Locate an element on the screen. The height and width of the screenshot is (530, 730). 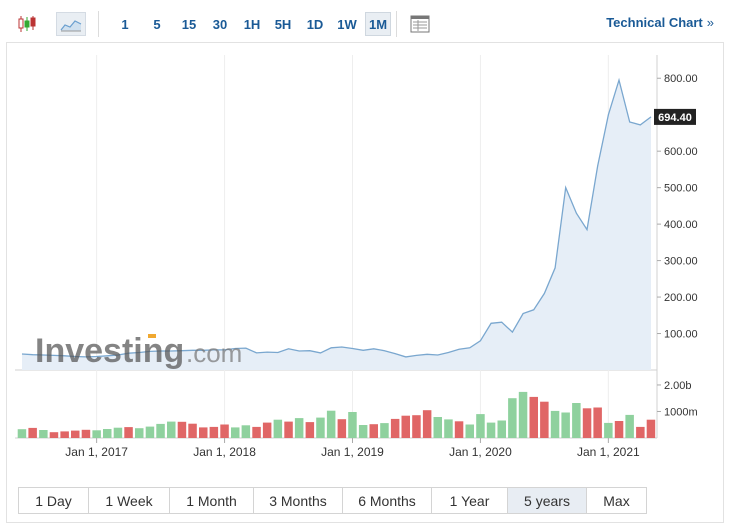
investing-watermark: Investing .com is located at coordinates (138, 351).